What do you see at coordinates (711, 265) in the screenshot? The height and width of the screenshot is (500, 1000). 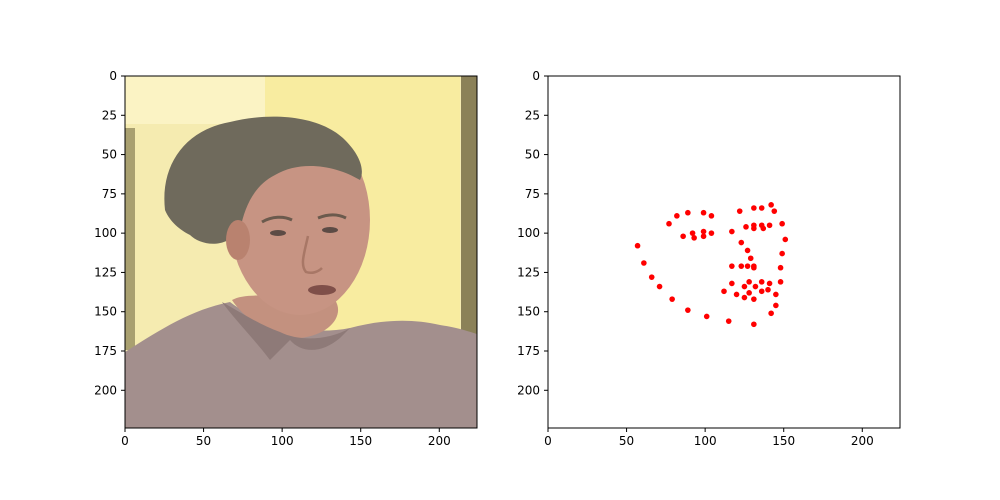 I see `landmark-points` at bounding box center [711, 265].